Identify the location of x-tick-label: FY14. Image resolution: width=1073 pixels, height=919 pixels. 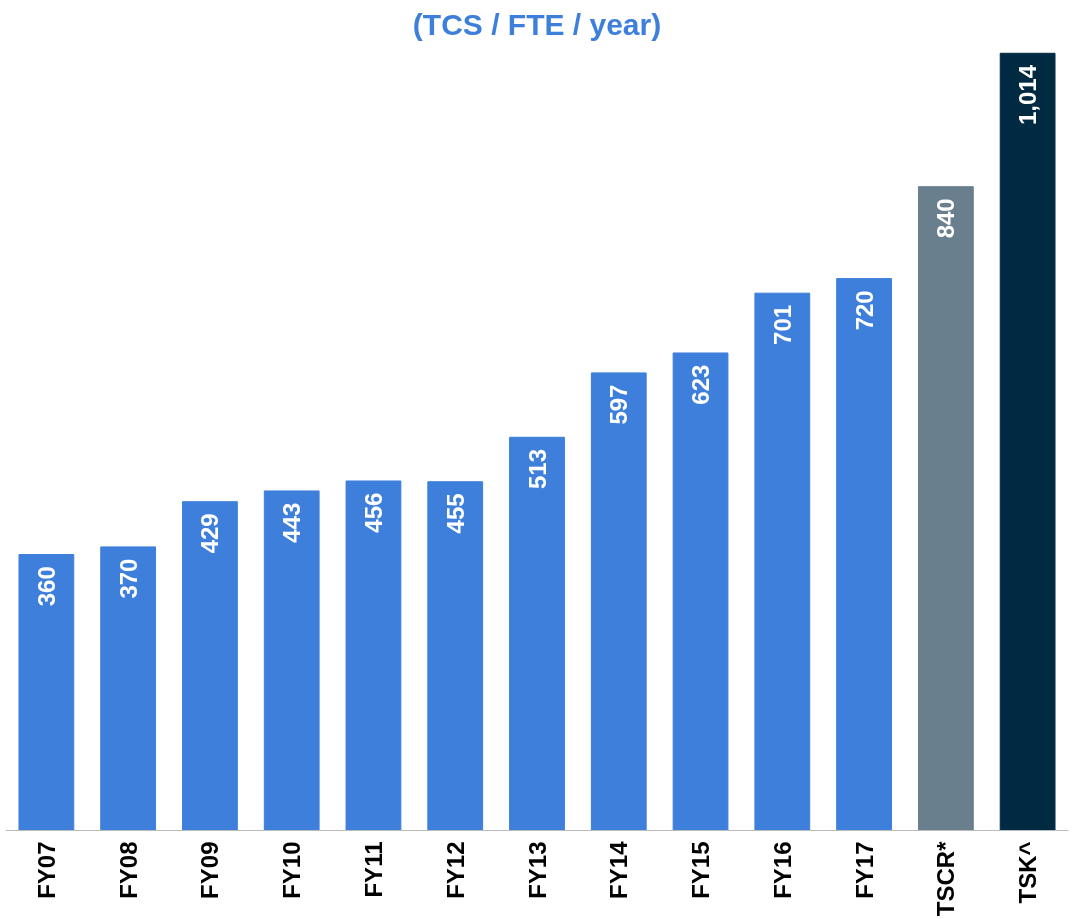
(619, 869).